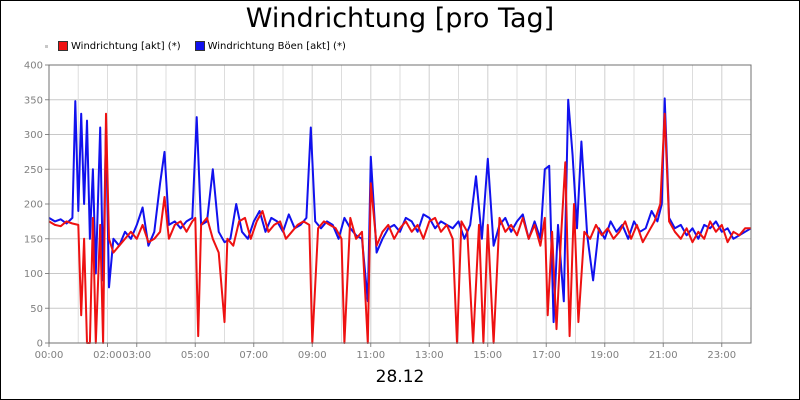  I want to click on x-tick-label: 09:00, so click(312, 355).